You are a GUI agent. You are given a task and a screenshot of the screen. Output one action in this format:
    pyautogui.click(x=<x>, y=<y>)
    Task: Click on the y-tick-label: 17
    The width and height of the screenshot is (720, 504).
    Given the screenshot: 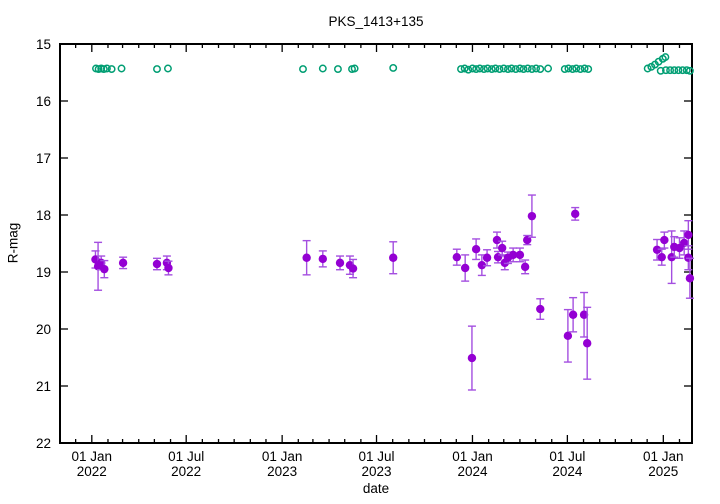 What is the action you would take?
    pyautogui.click(x=43, y=158)
    